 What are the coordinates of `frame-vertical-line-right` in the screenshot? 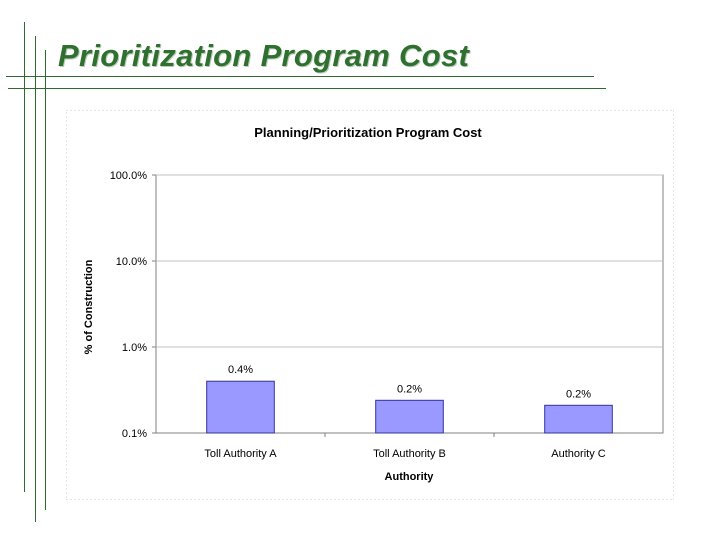 It's located at (35, 279).